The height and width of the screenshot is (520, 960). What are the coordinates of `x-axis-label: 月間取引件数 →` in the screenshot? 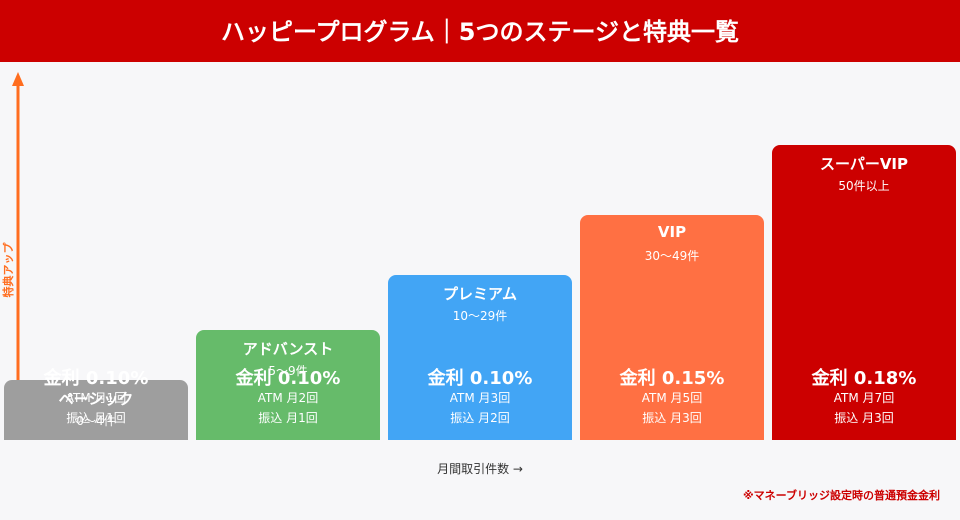 It's located at (480, 469).